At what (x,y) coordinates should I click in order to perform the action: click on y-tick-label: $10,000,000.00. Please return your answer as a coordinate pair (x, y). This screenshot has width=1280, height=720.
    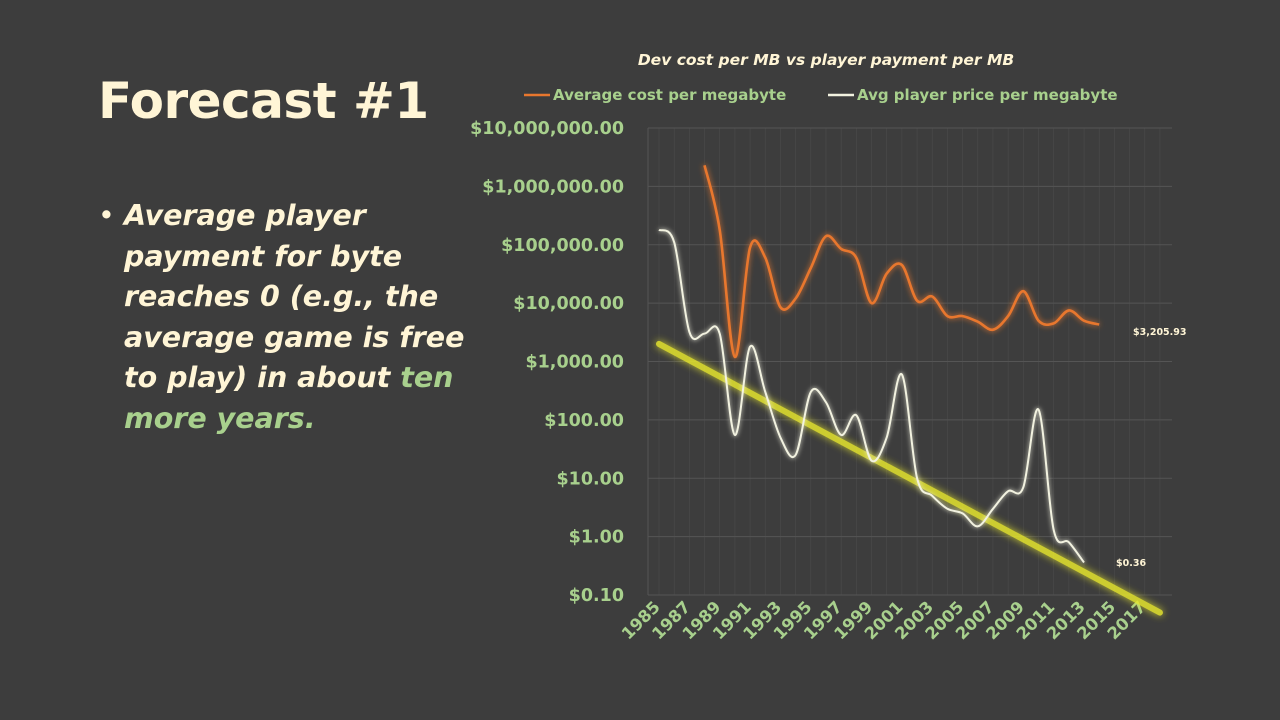
    Looking at the image, I should click on (547, 129).